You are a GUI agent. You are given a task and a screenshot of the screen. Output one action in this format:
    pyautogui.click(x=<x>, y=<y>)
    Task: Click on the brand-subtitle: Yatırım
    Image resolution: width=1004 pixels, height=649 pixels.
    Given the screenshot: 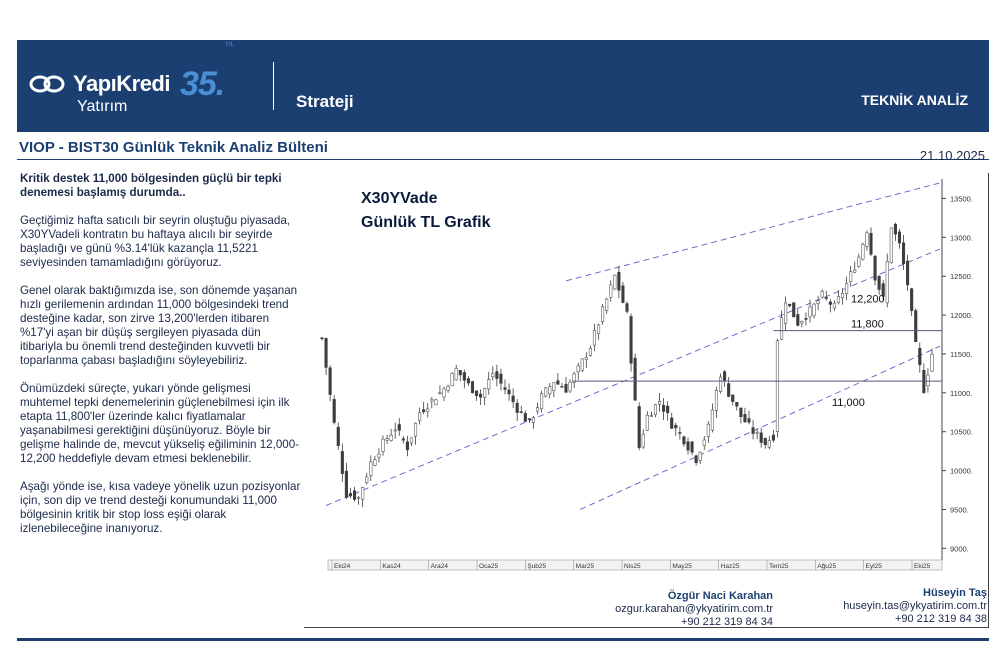 What is the action you would take?
    pyautogui.click(x=102, y=106)
    